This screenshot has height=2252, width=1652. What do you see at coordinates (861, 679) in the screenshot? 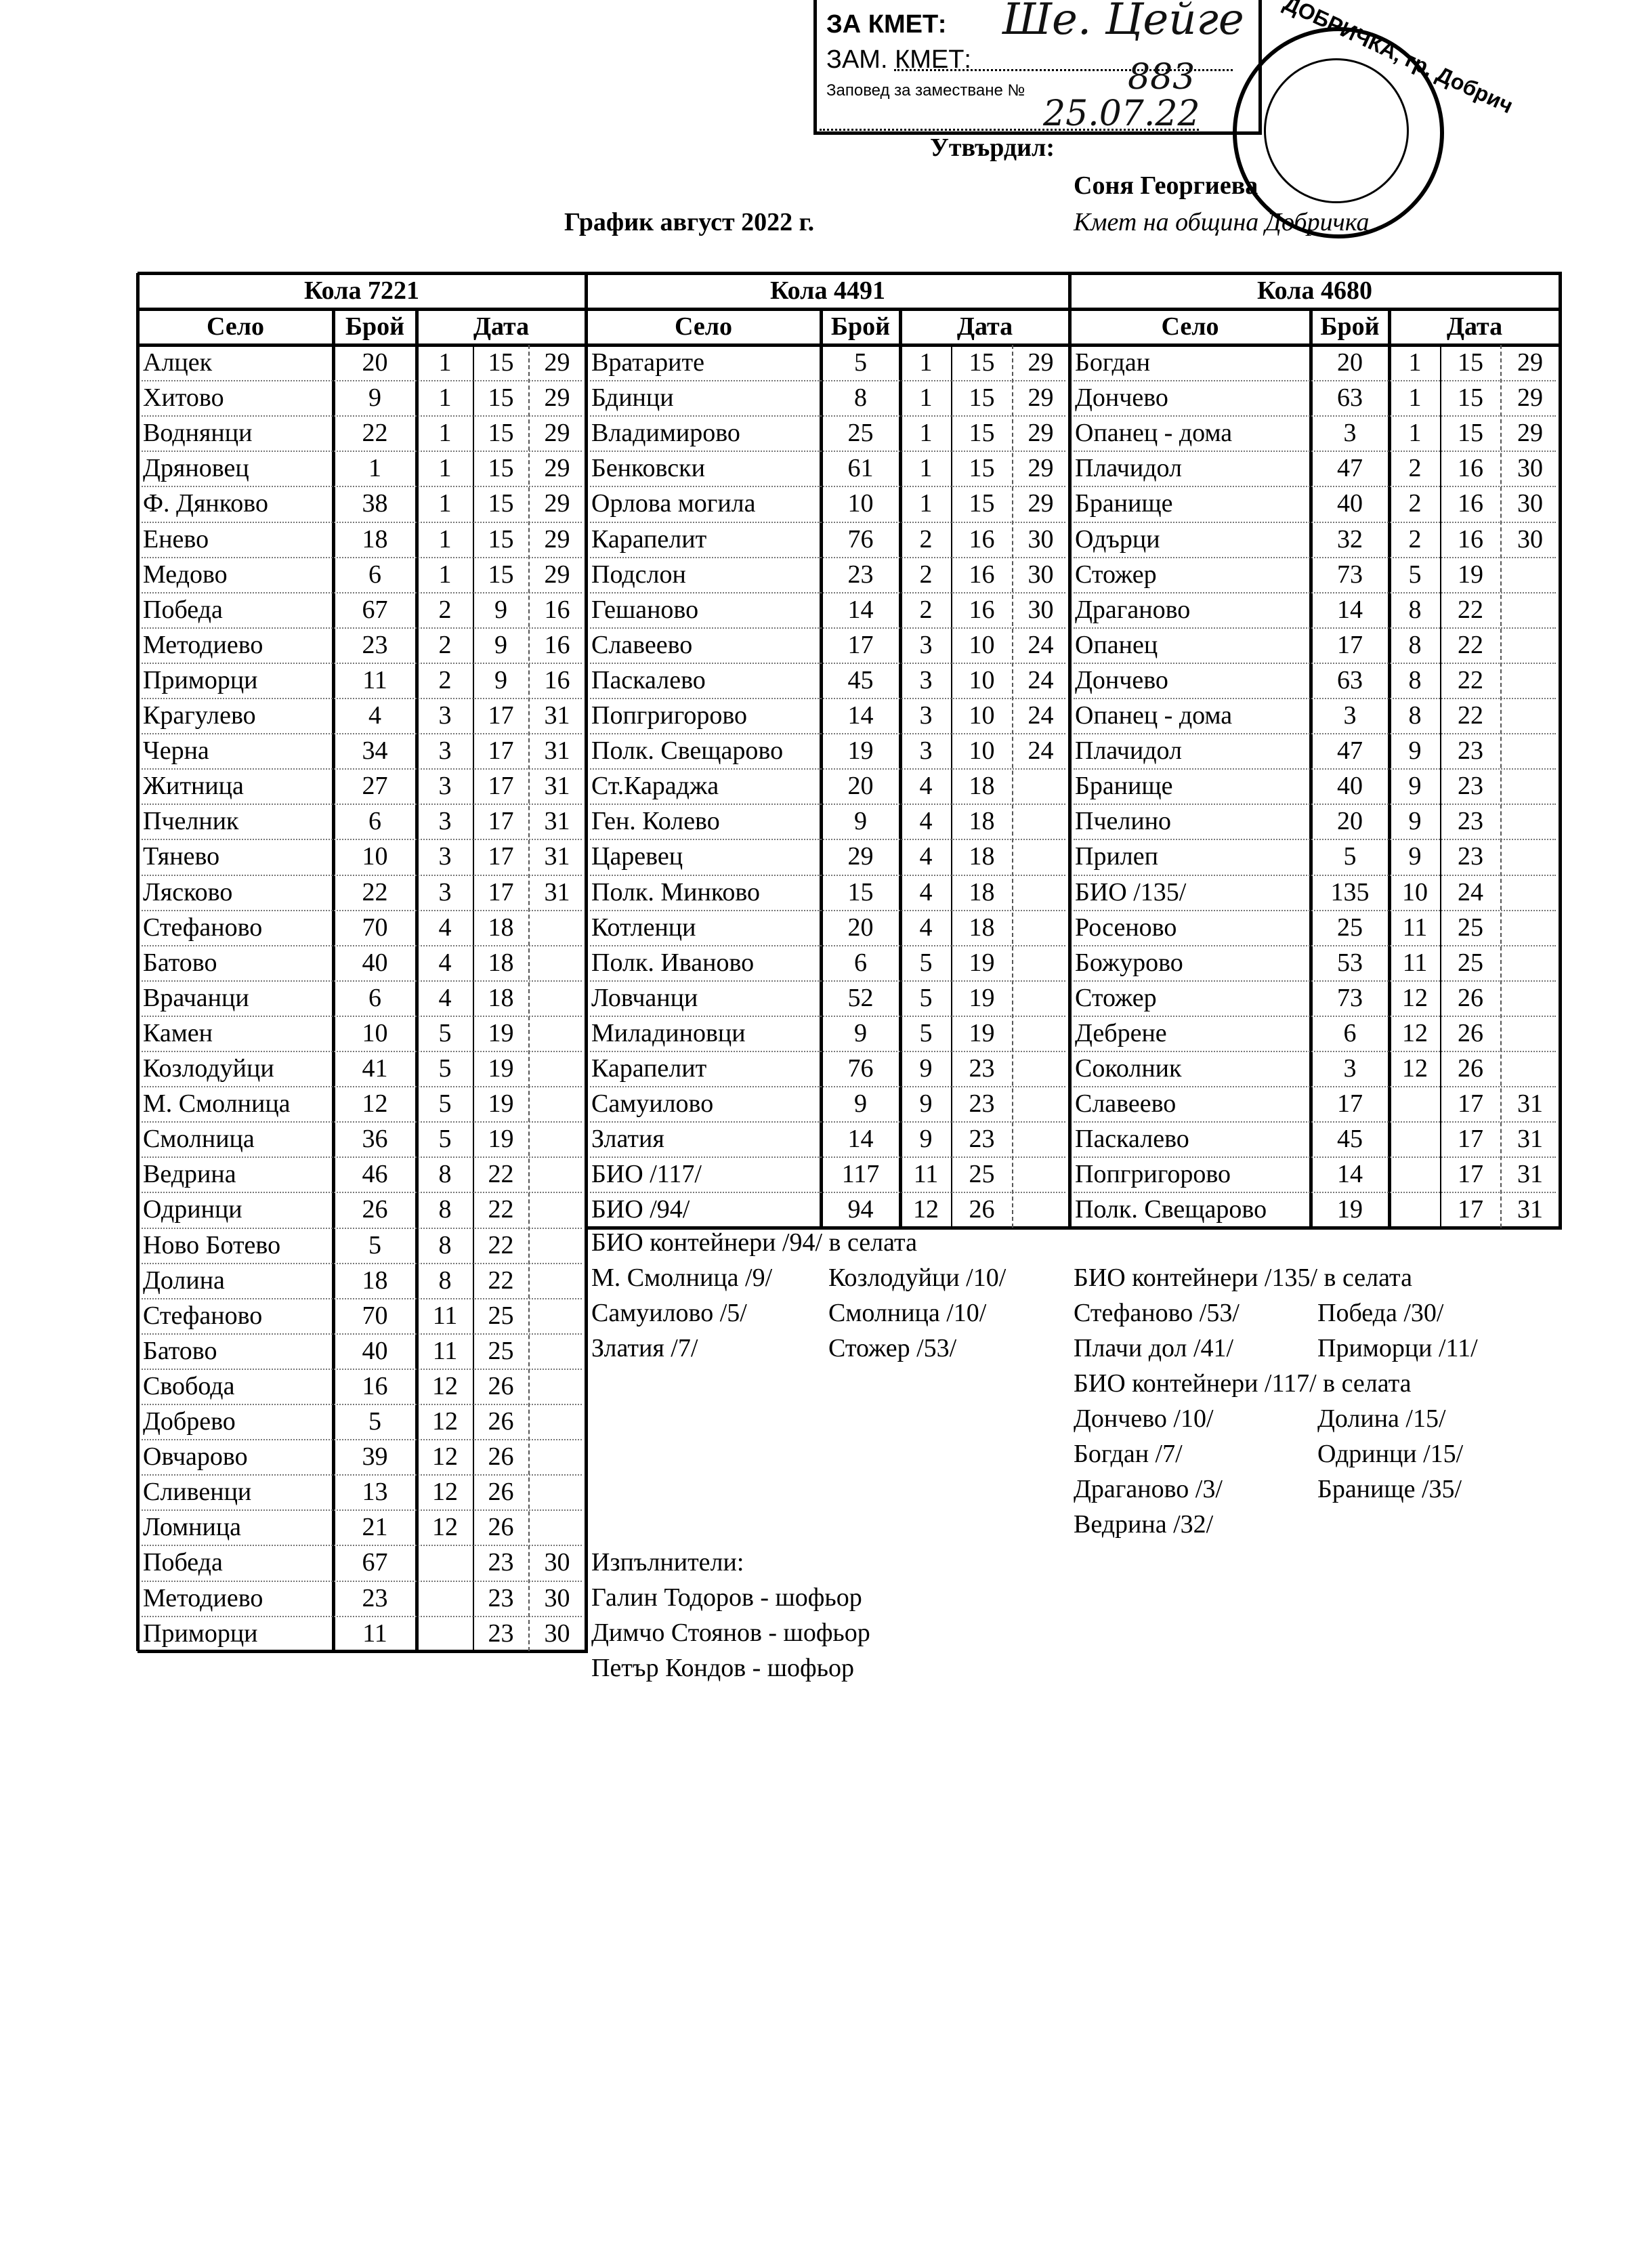
I see `count-cell: 45` at bounding box center [861, 679].